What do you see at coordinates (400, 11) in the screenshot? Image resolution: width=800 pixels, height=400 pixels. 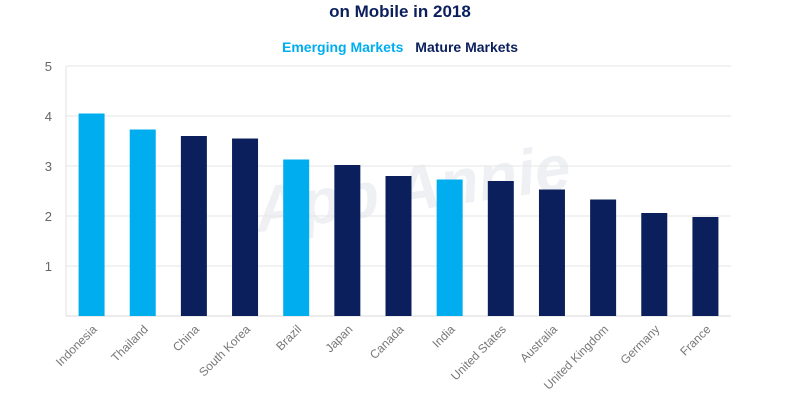 I see `chart-title: on Mobile in 2018` at bounding box center [400, 11].